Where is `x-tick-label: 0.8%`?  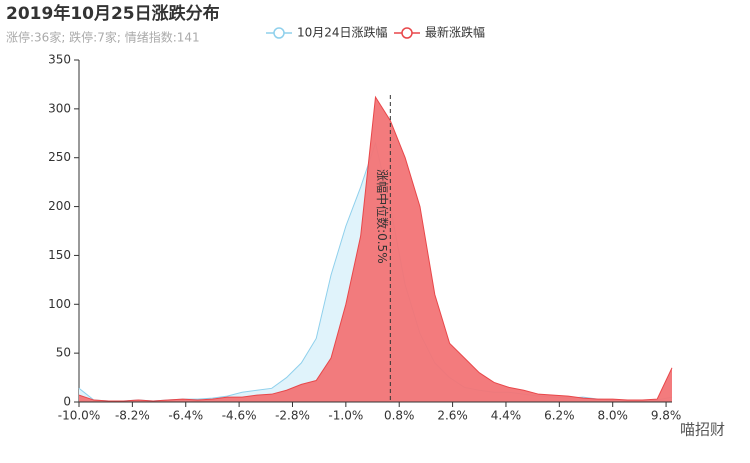 x-tick-label: 0.8% is located at coordinates (399, 416).